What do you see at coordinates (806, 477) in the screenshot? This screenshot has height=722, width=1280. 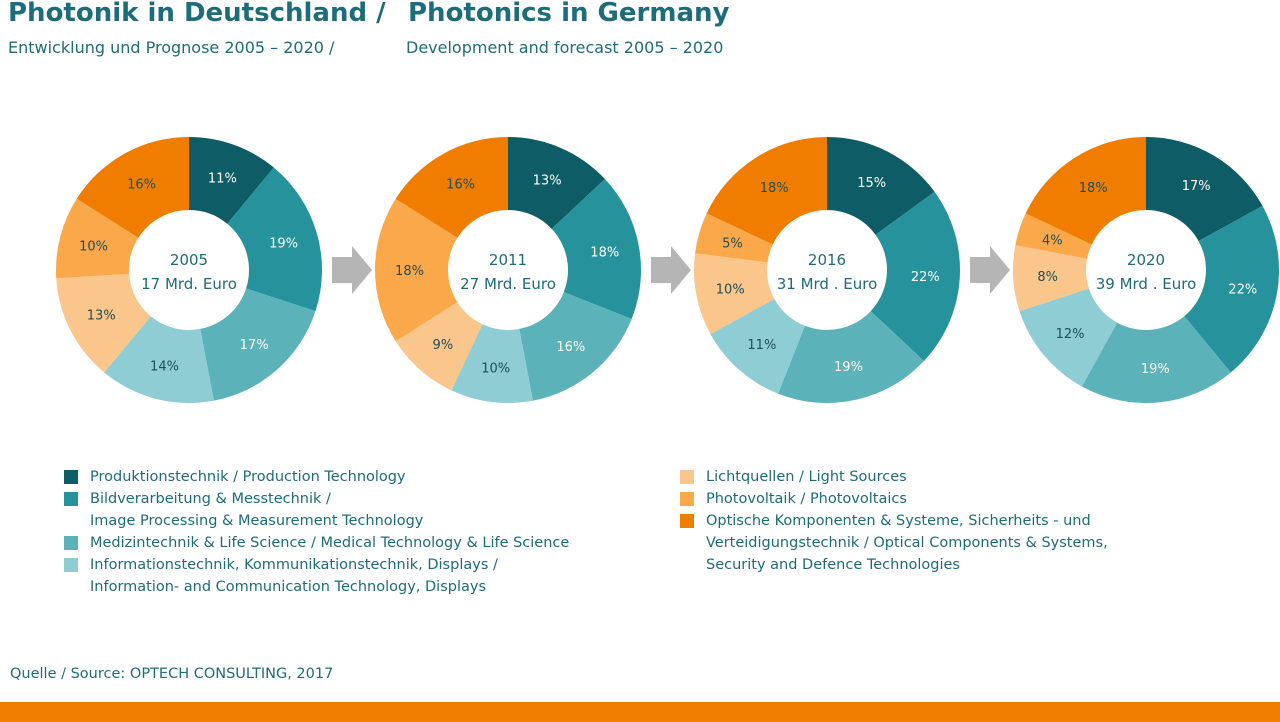 I see `legend-label: Lichtquellen / Light Sources` at bounding box center [806, 477].